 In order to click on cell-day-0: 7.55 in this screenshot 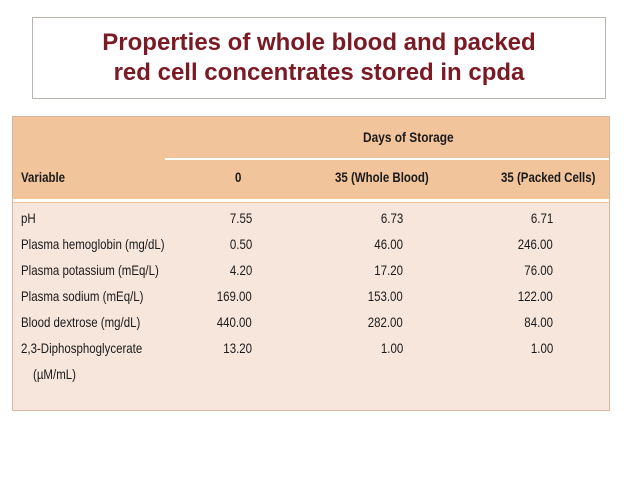, I will do `click(240, 218)`.